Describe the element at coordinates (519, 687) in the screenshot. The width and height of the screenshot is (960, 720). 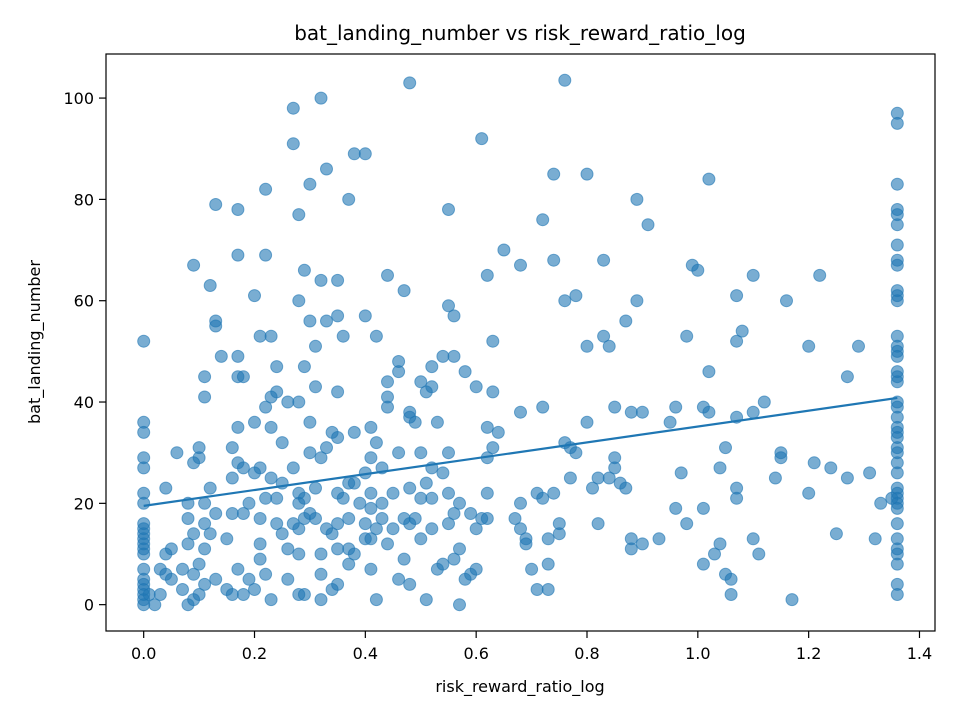
I see `x-axis-label: risk_reward_ratio_log` at that location.